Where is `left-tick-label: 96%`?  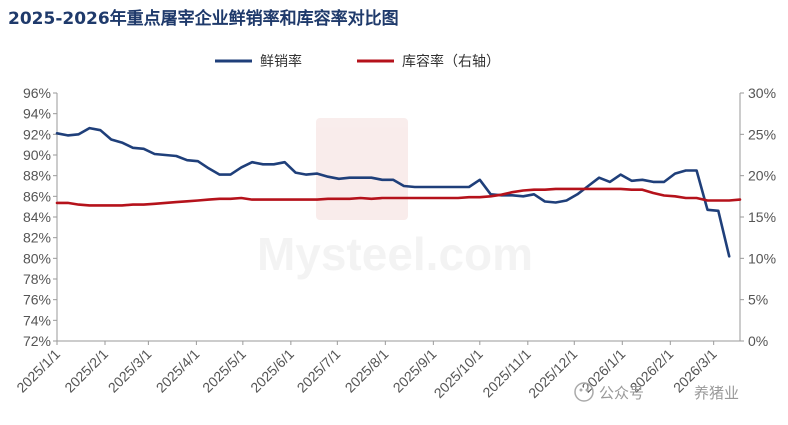 left-tick-label: 96% is located at coordinates (37, 93).